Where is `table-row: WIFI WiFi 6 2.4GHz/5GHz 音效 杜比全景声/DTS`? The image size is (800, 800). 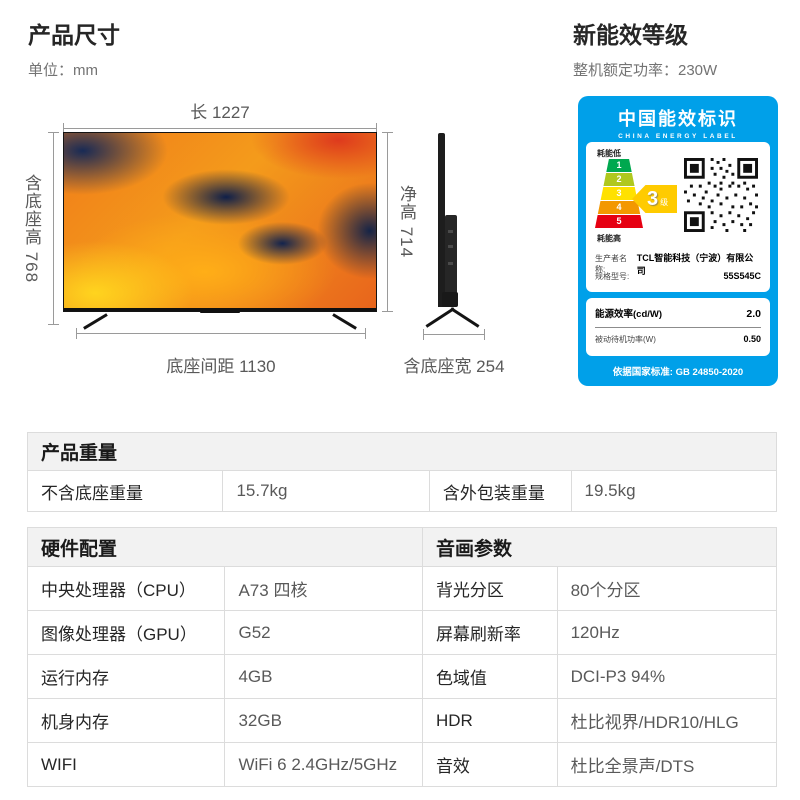
table-row: WIFI WiFi 6 2.4GHz/5GHz 音效 杜比全景声/DTS is located at coordinates (402, 764).